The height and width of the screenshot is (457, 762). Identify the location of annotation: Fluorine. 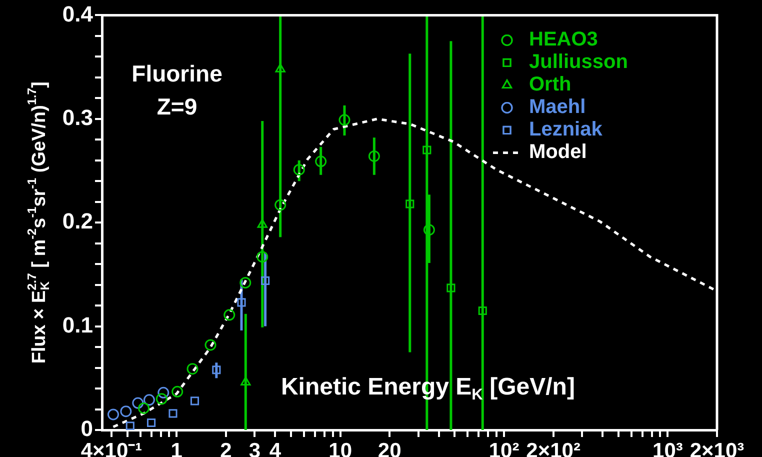
(177, 73).